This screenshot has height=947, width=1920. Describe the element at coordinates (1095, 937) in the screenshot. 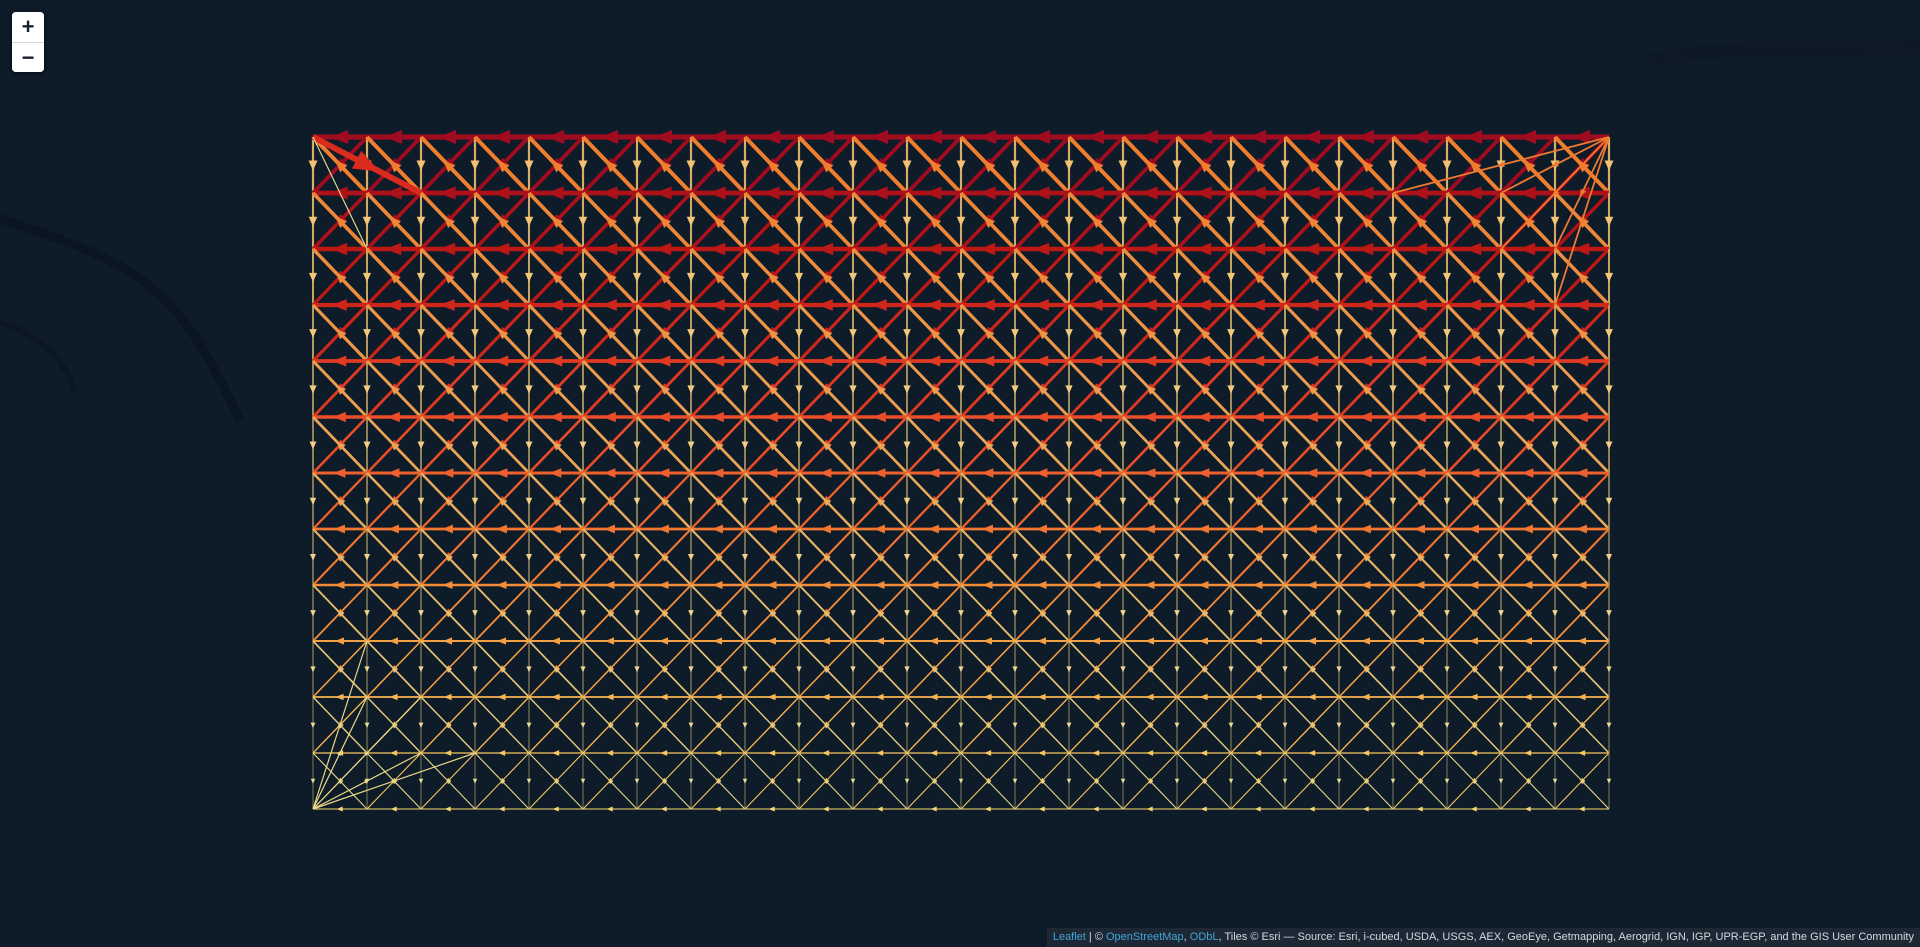

I see `attribution-text: | ©` at that location.